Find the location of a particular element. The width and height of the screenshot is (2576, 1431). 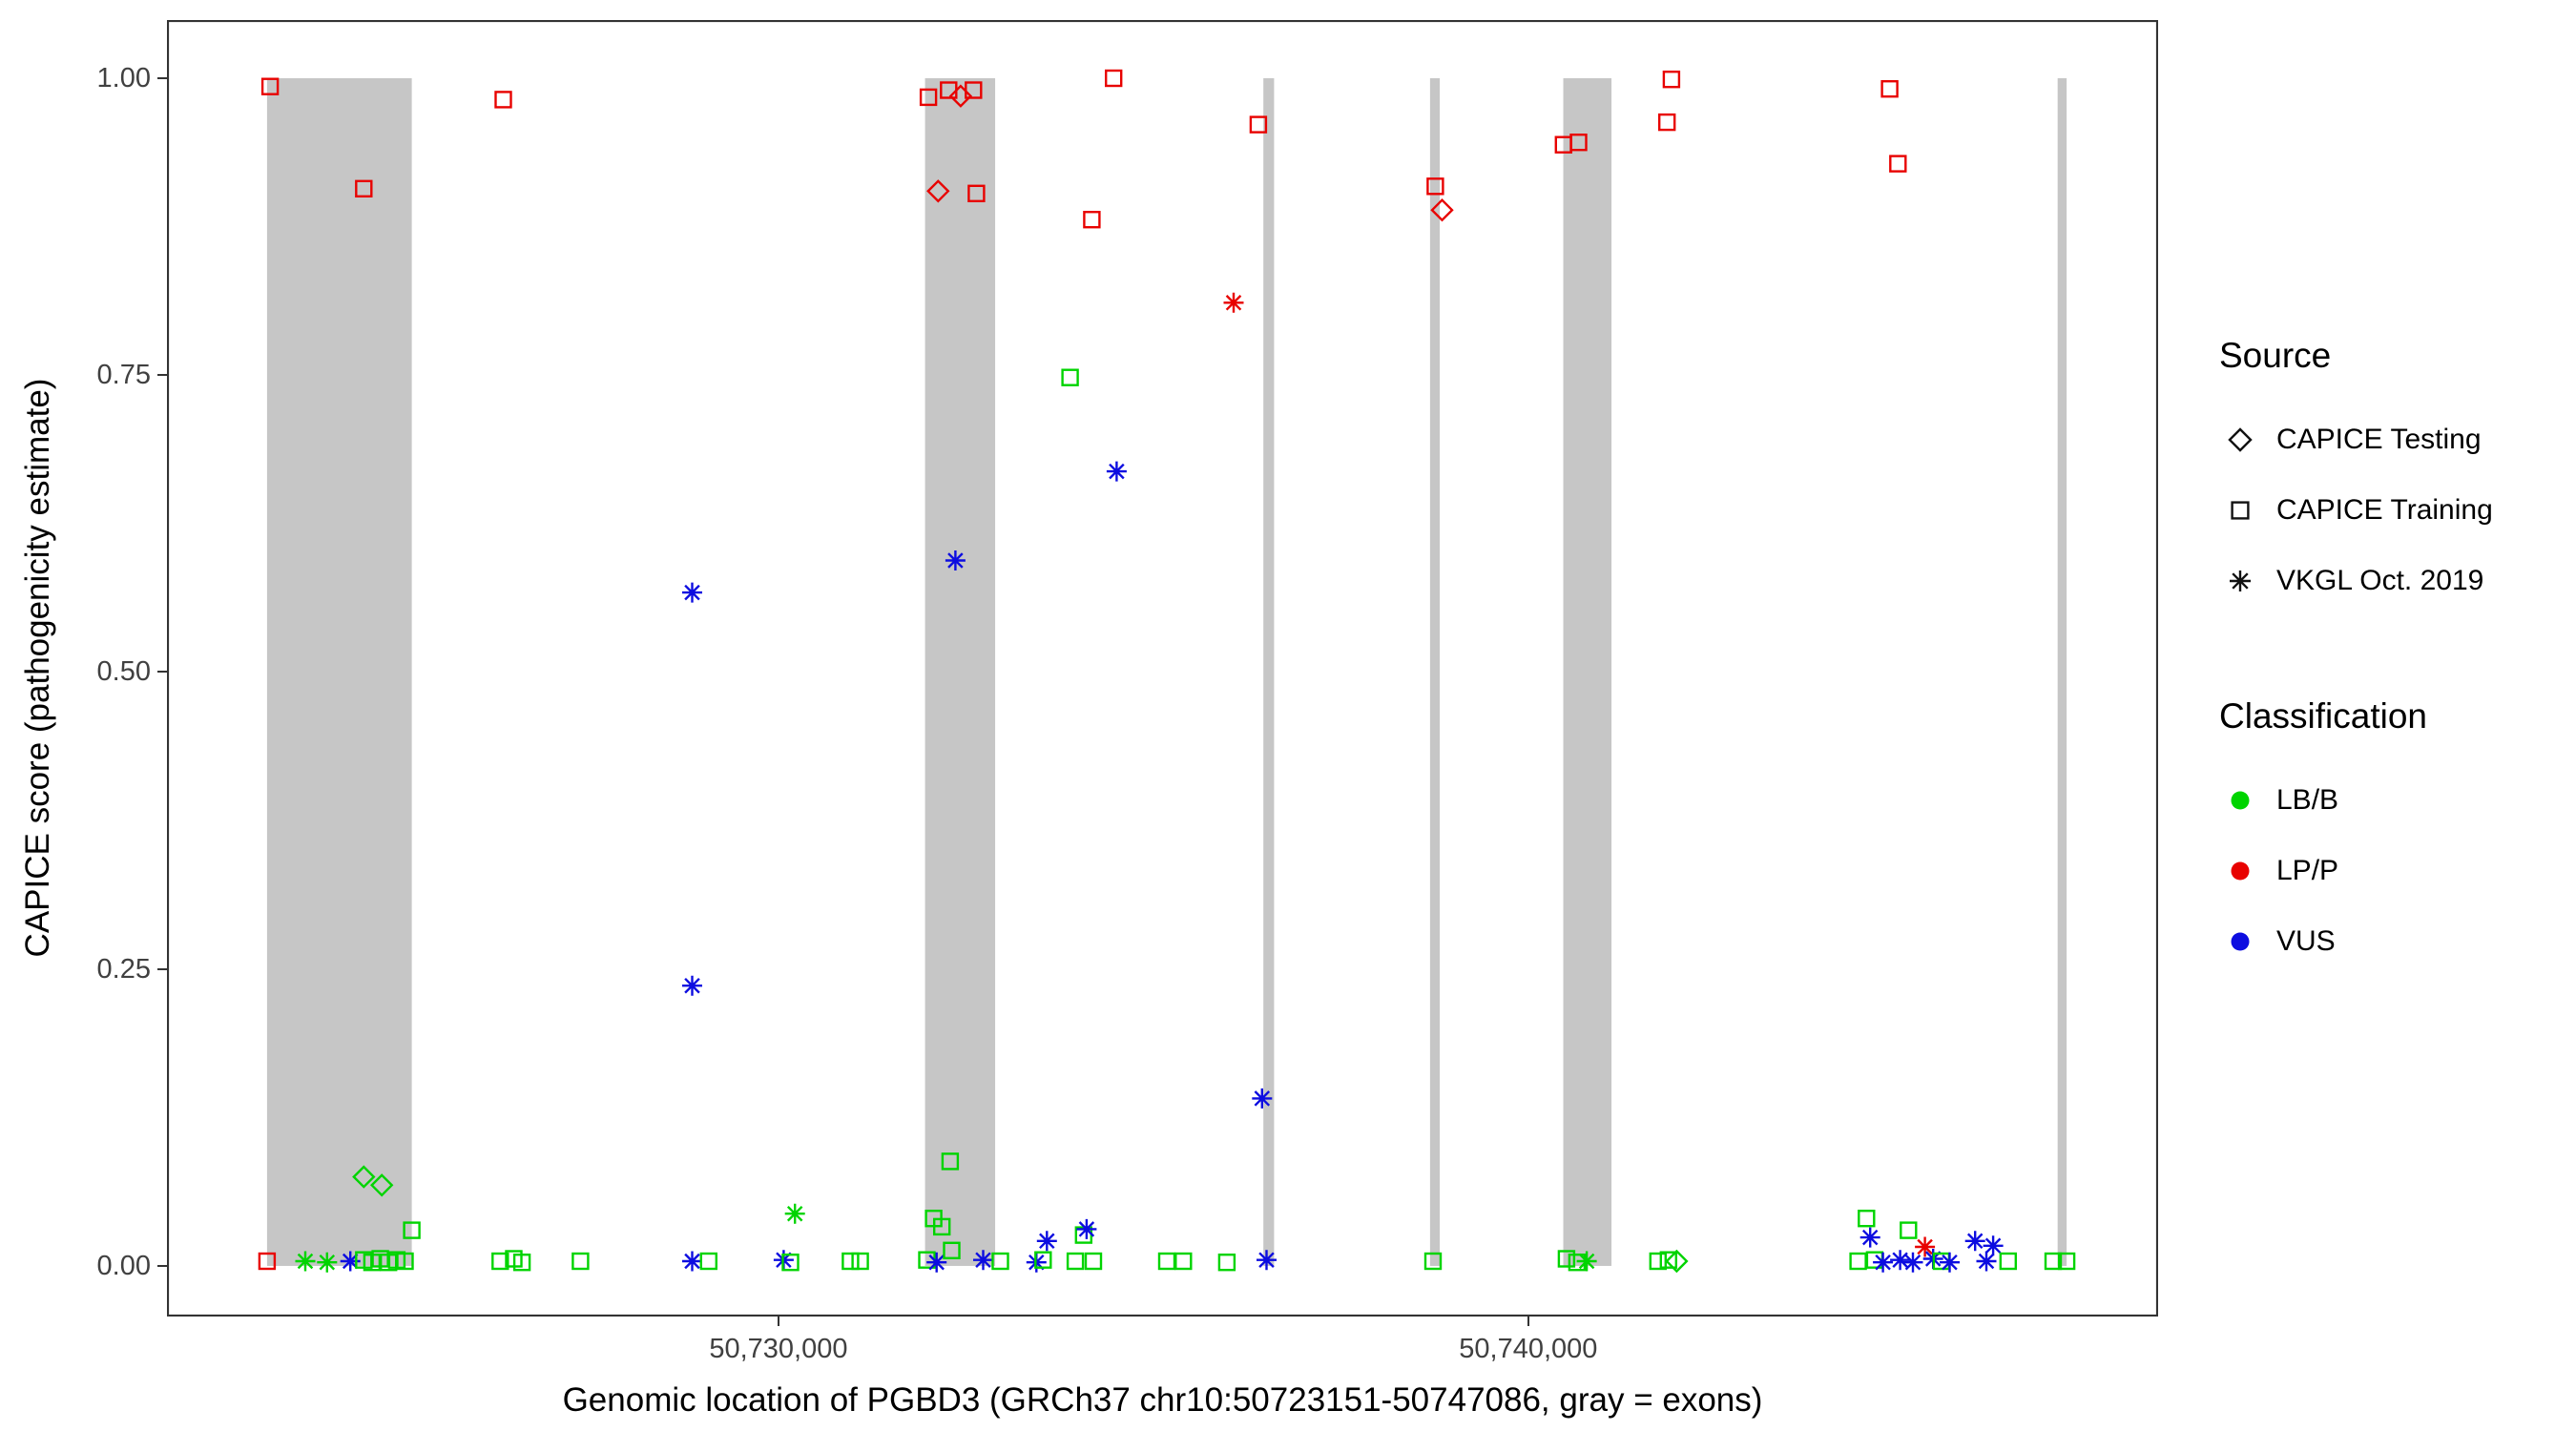

legend-classification: Classification LB/B LP/P VUS is located at coordinates (2356, 836).